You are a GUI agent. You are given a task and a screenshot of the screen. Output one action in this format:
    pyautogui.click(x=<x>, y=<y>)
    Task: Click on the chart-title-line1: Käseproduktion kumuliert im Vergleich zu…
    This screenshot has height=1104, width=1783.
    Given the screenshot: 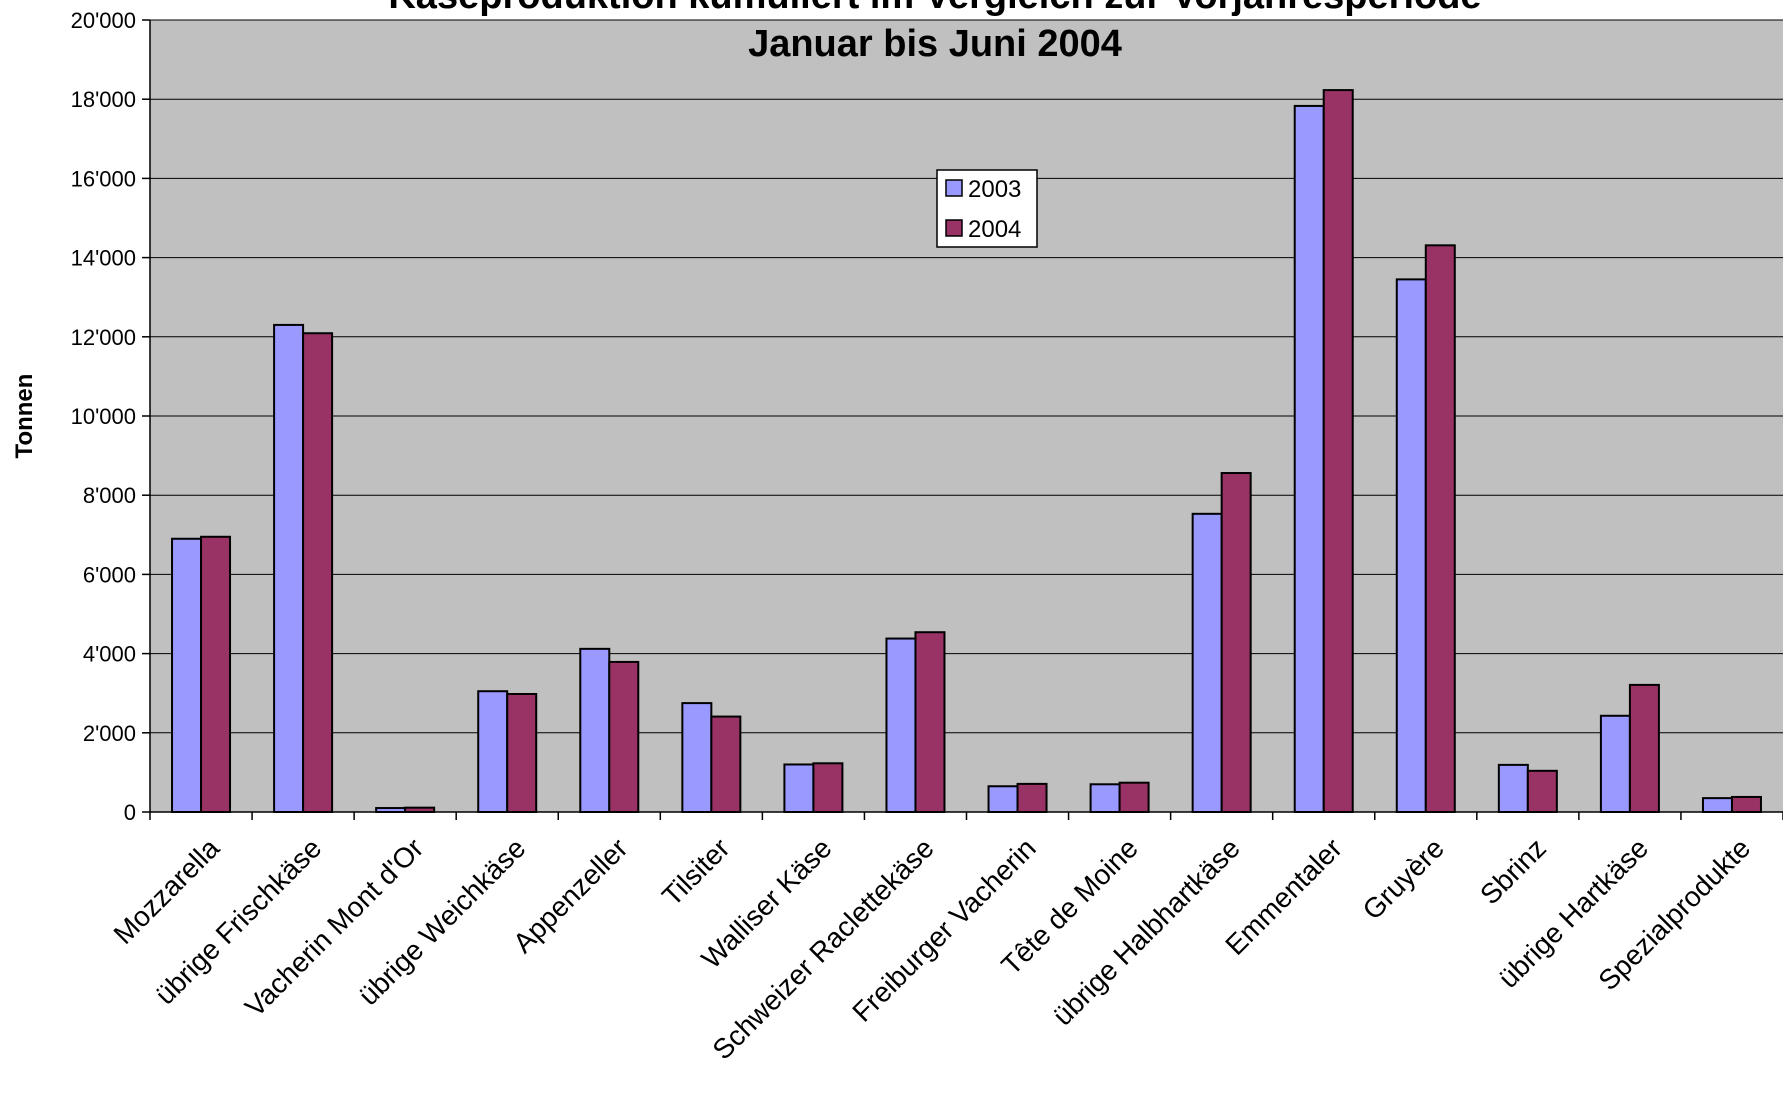 What is the action you would take?
    pyautogui.click(x=934, y=8)
    